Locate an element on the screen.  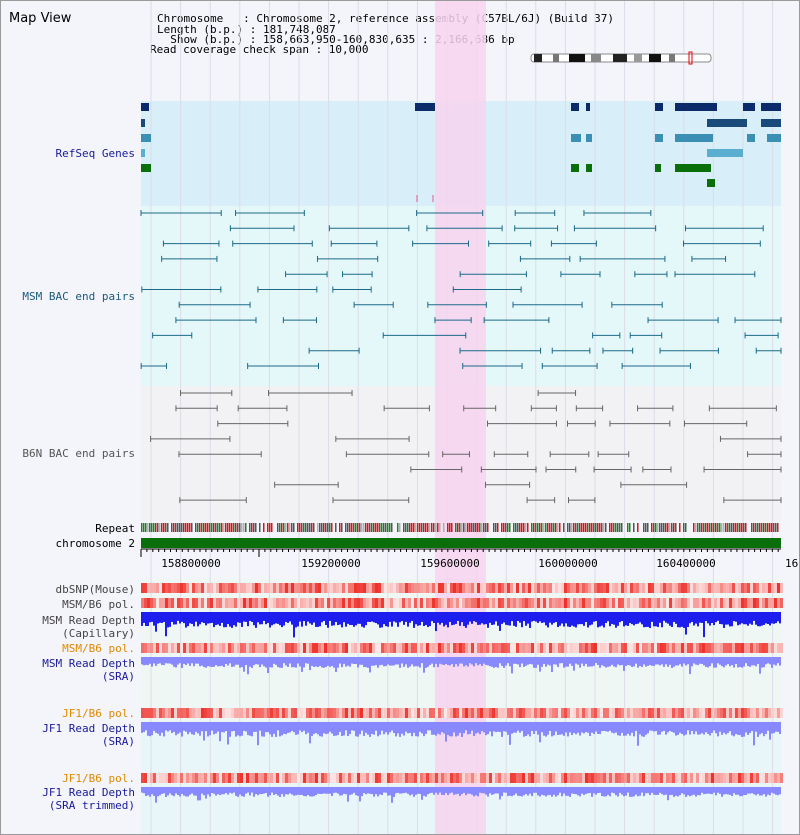
track-label-jf1-depth-trimmed: JF1 Read Depth is located at coordinates (88, 792).